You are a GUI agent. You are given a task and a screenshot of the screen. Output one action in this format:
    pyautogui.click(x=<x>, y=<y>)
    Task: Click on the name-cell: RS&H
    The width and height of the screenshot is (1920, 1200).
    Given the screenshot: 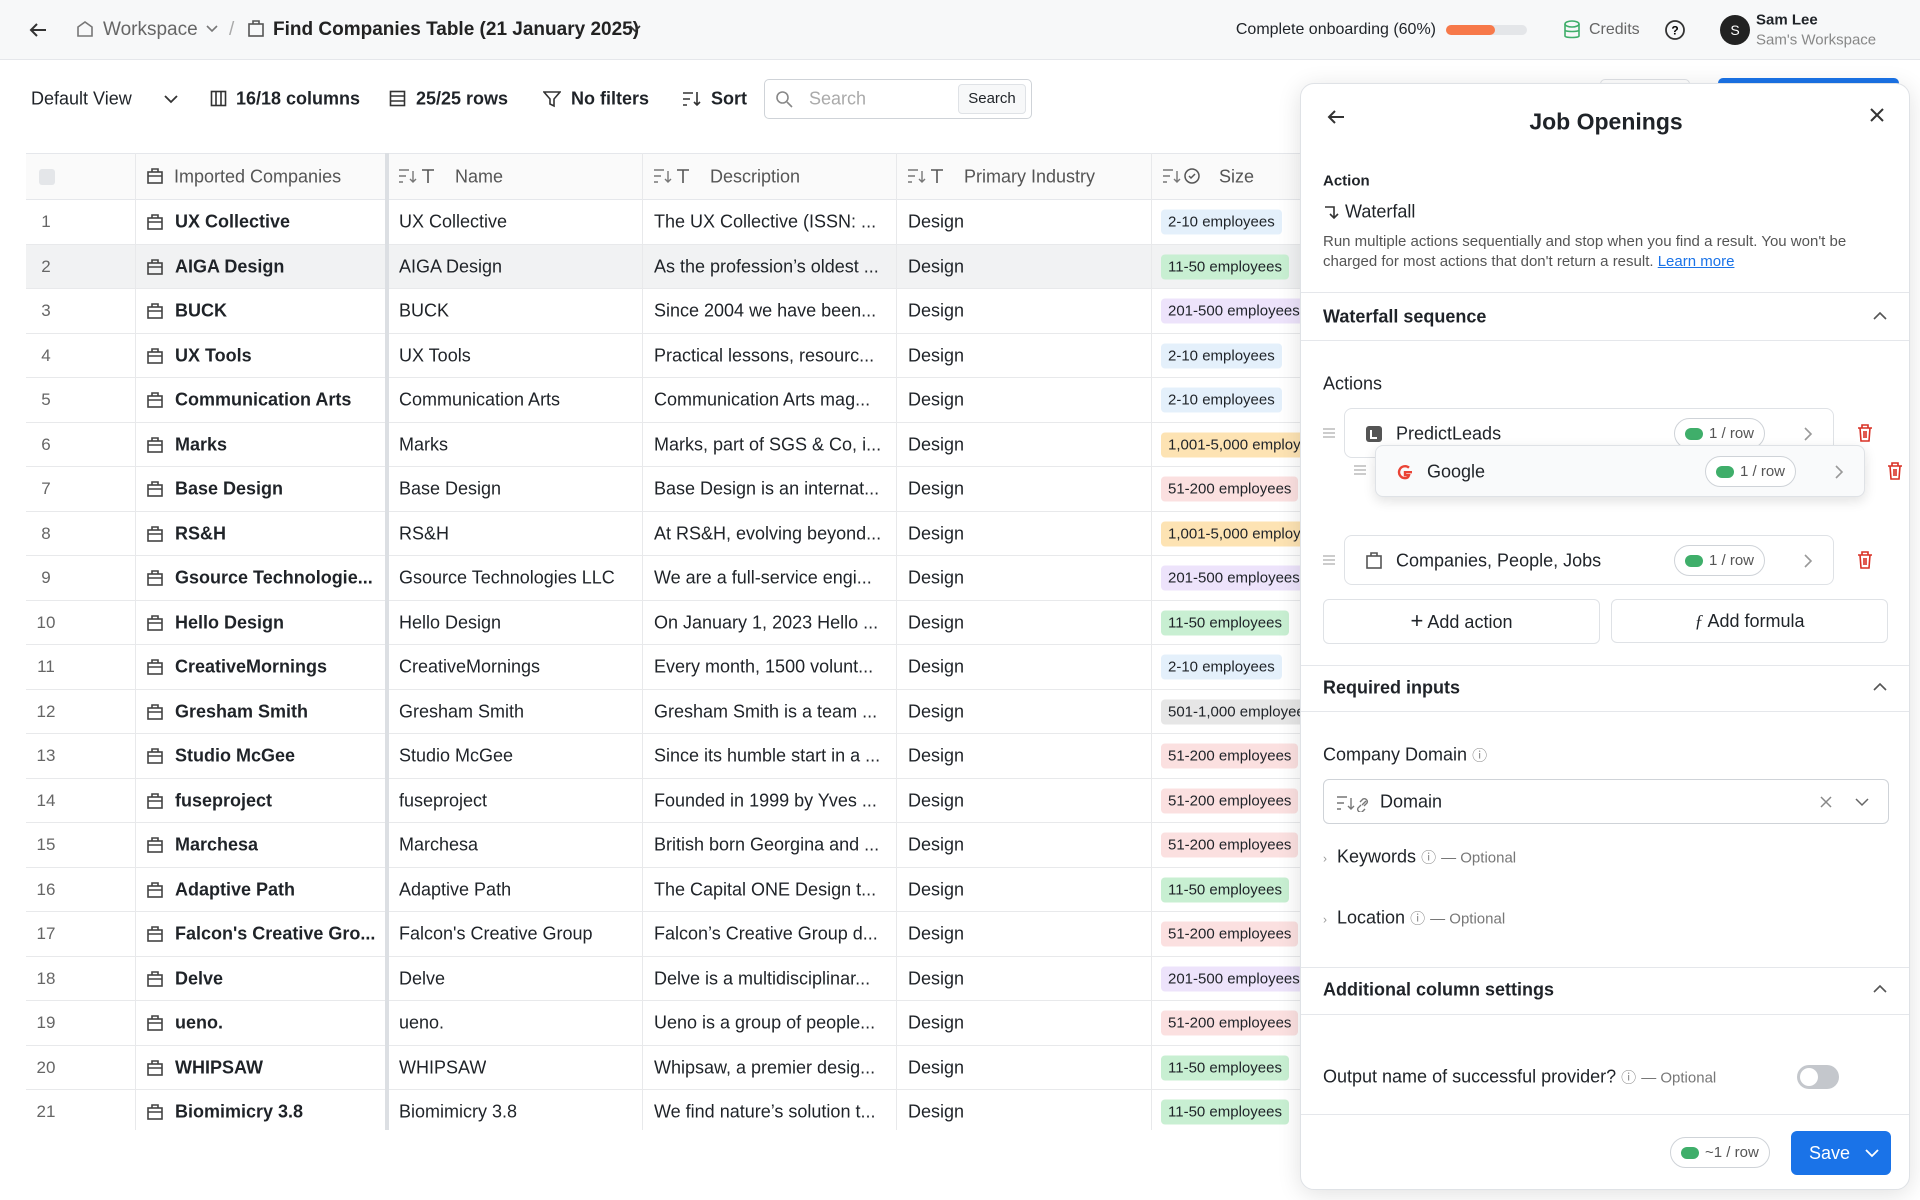 What is the action you would take?
    pyautogui.click(x=424, y=533)
    